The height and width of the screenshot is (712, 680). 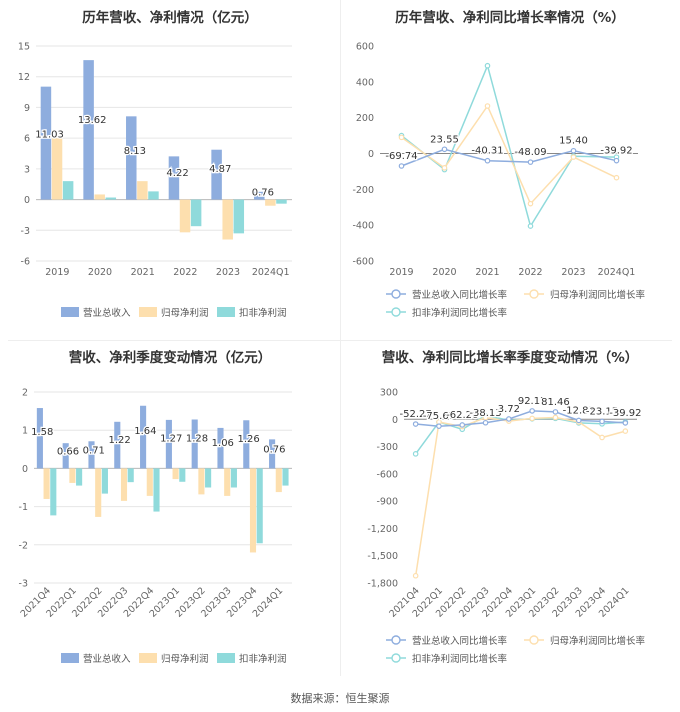 I want to click on series-line-扣非净利润同比增长率, so click(x=509, y=145).